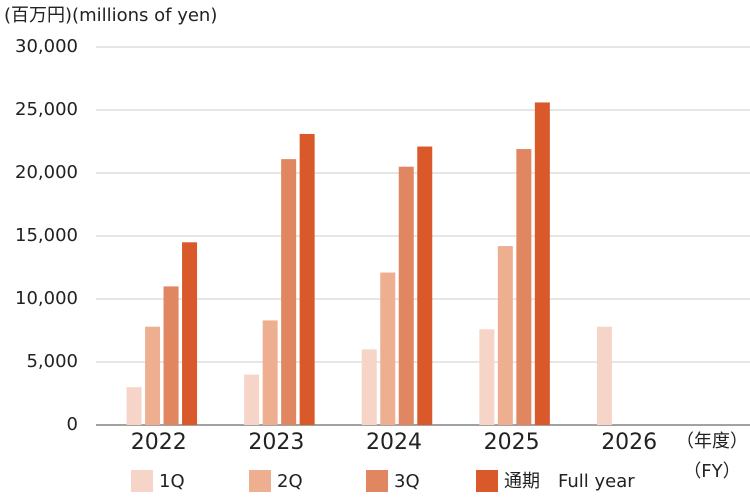 The image size is (750, 500). Describe the element at coordinates (407, 481) in the screenshot. I see `legend-label: 3Q` at that location.